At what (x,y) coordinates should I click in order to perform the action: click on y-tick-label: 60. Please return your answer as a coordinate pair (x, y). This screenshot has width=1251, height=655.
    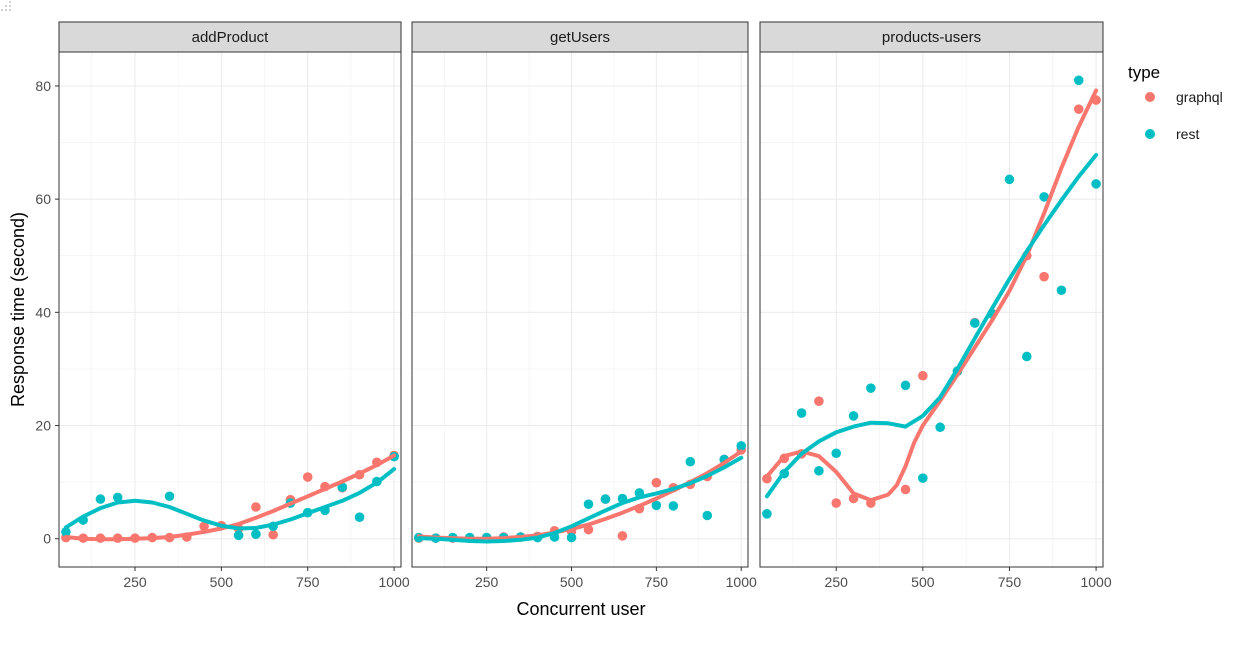
    Looking at the image, I should click on (43, 199).